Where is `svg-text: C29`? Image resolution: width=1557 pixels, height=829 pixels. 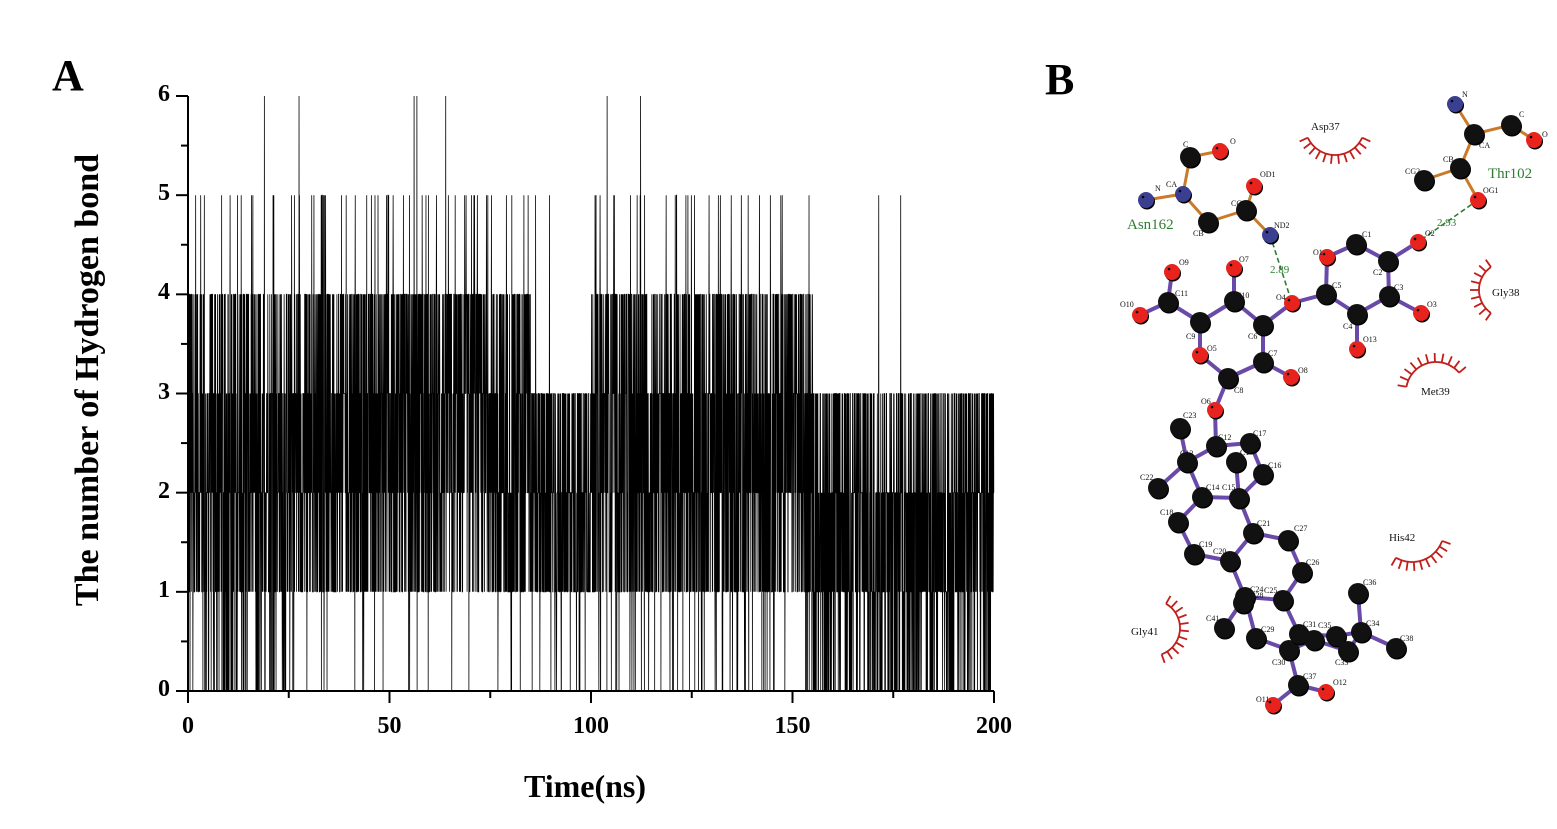
svg-text: C29 is located at coordinates (1267, 629).